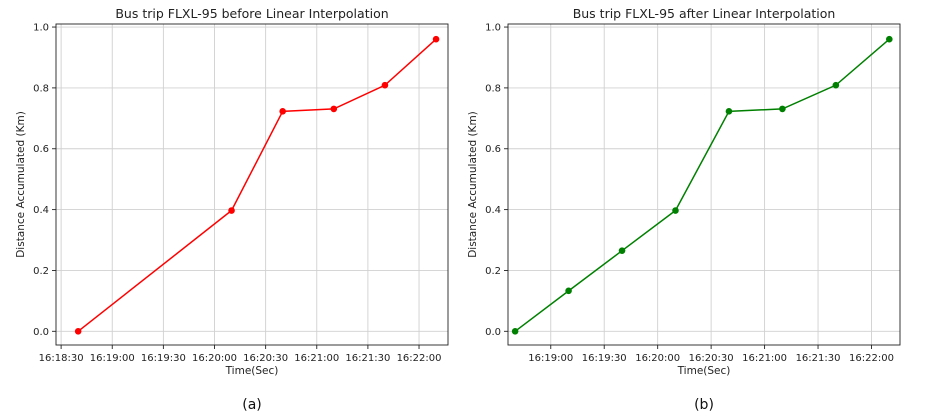 The width and height of the screenshot is (937, 414). What do you see at coordinates (704, 405) in the screenshot?
I see `subfigure-caption: (b)` at bounding box center [704, 405].